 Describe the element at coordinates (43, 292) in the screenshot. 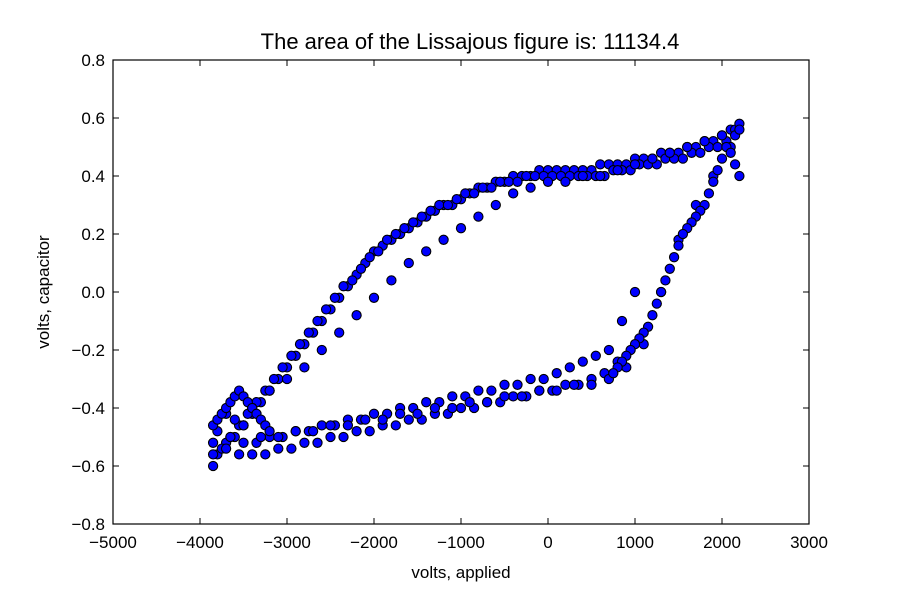

I see `y-axis-label: volts, capacitor` at that location.